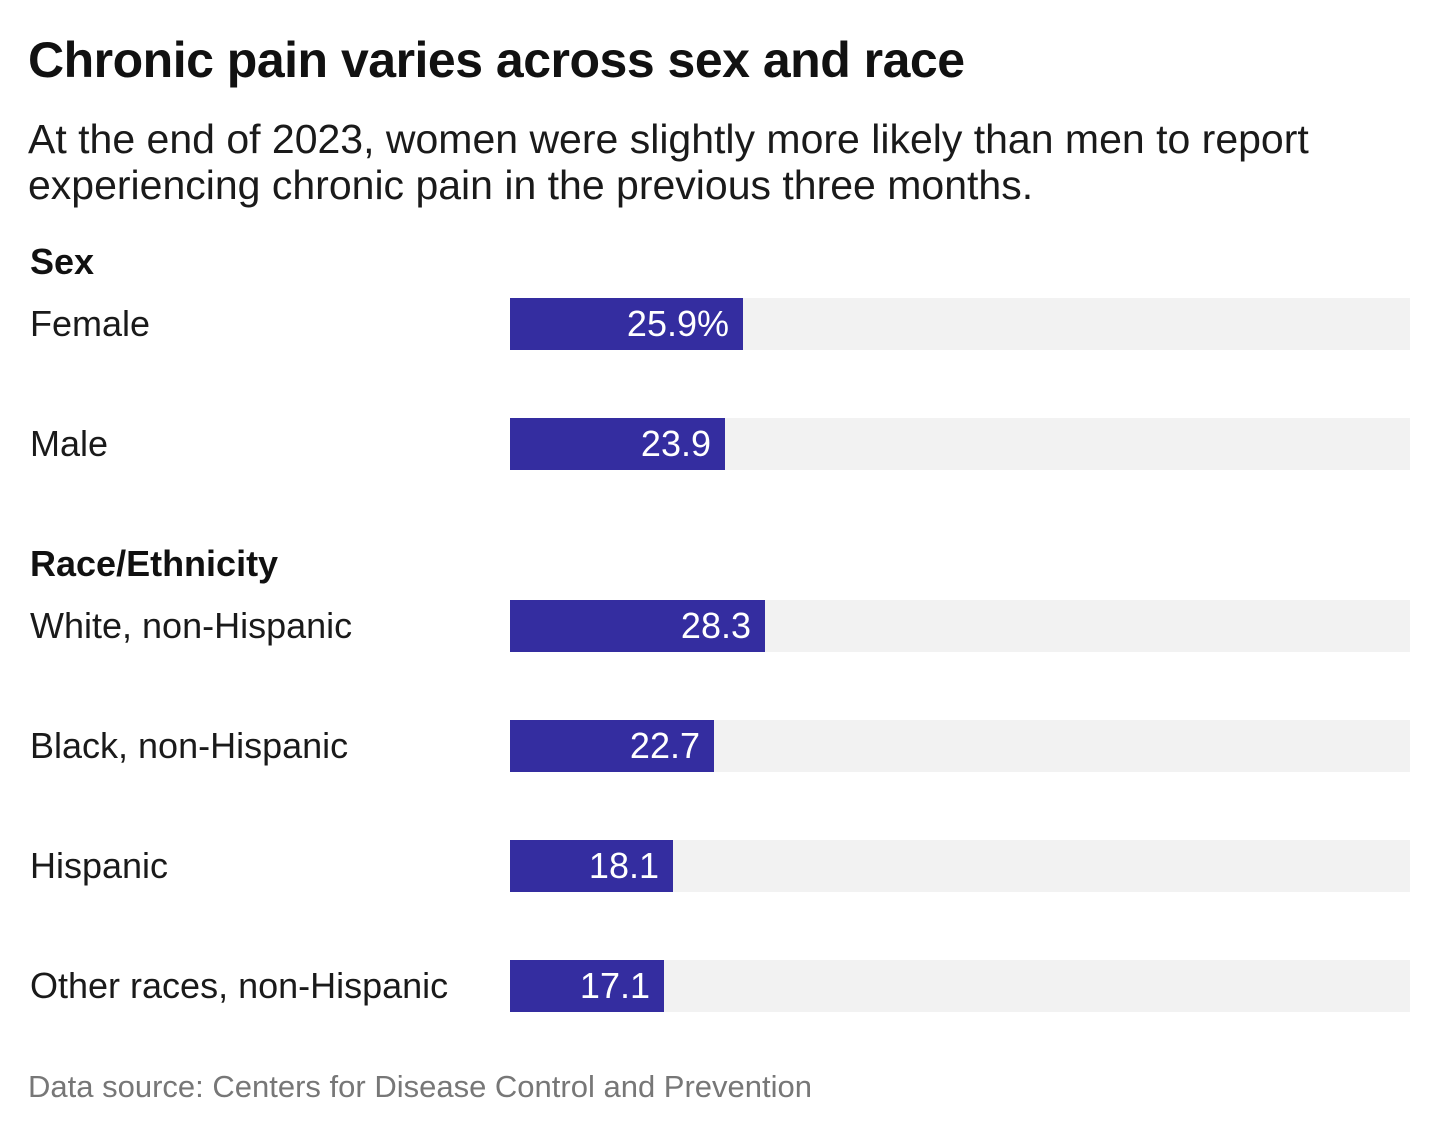 The height and width of the screenshot is (1133, 1440). I want to click on category-label: White, non-Hispanic, so click(191, 625).